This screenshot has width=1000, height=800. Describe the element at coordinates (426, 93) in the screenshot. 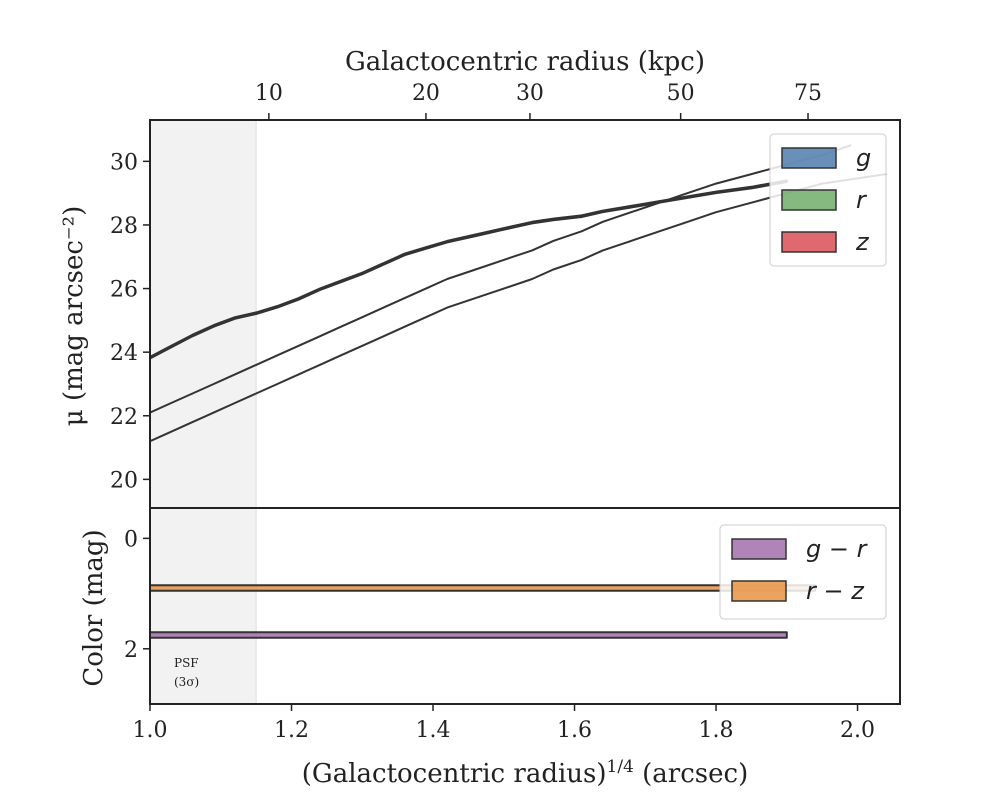

I see `top-xtick-label-1: 20` at that location.